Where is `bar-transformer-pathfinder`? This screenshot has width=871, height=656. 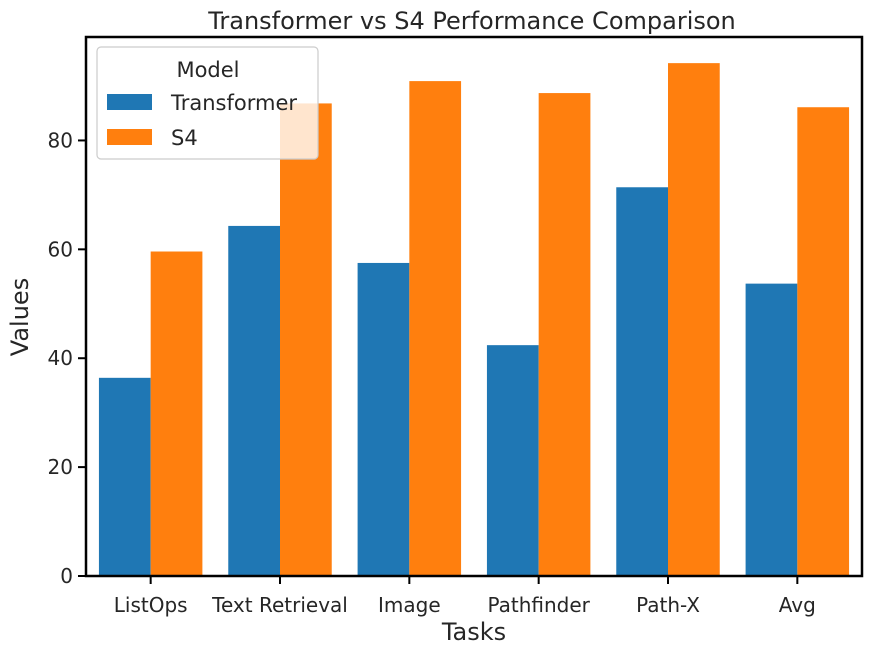 bar-transformer-pathfinder is located at coordinates (512, 460).